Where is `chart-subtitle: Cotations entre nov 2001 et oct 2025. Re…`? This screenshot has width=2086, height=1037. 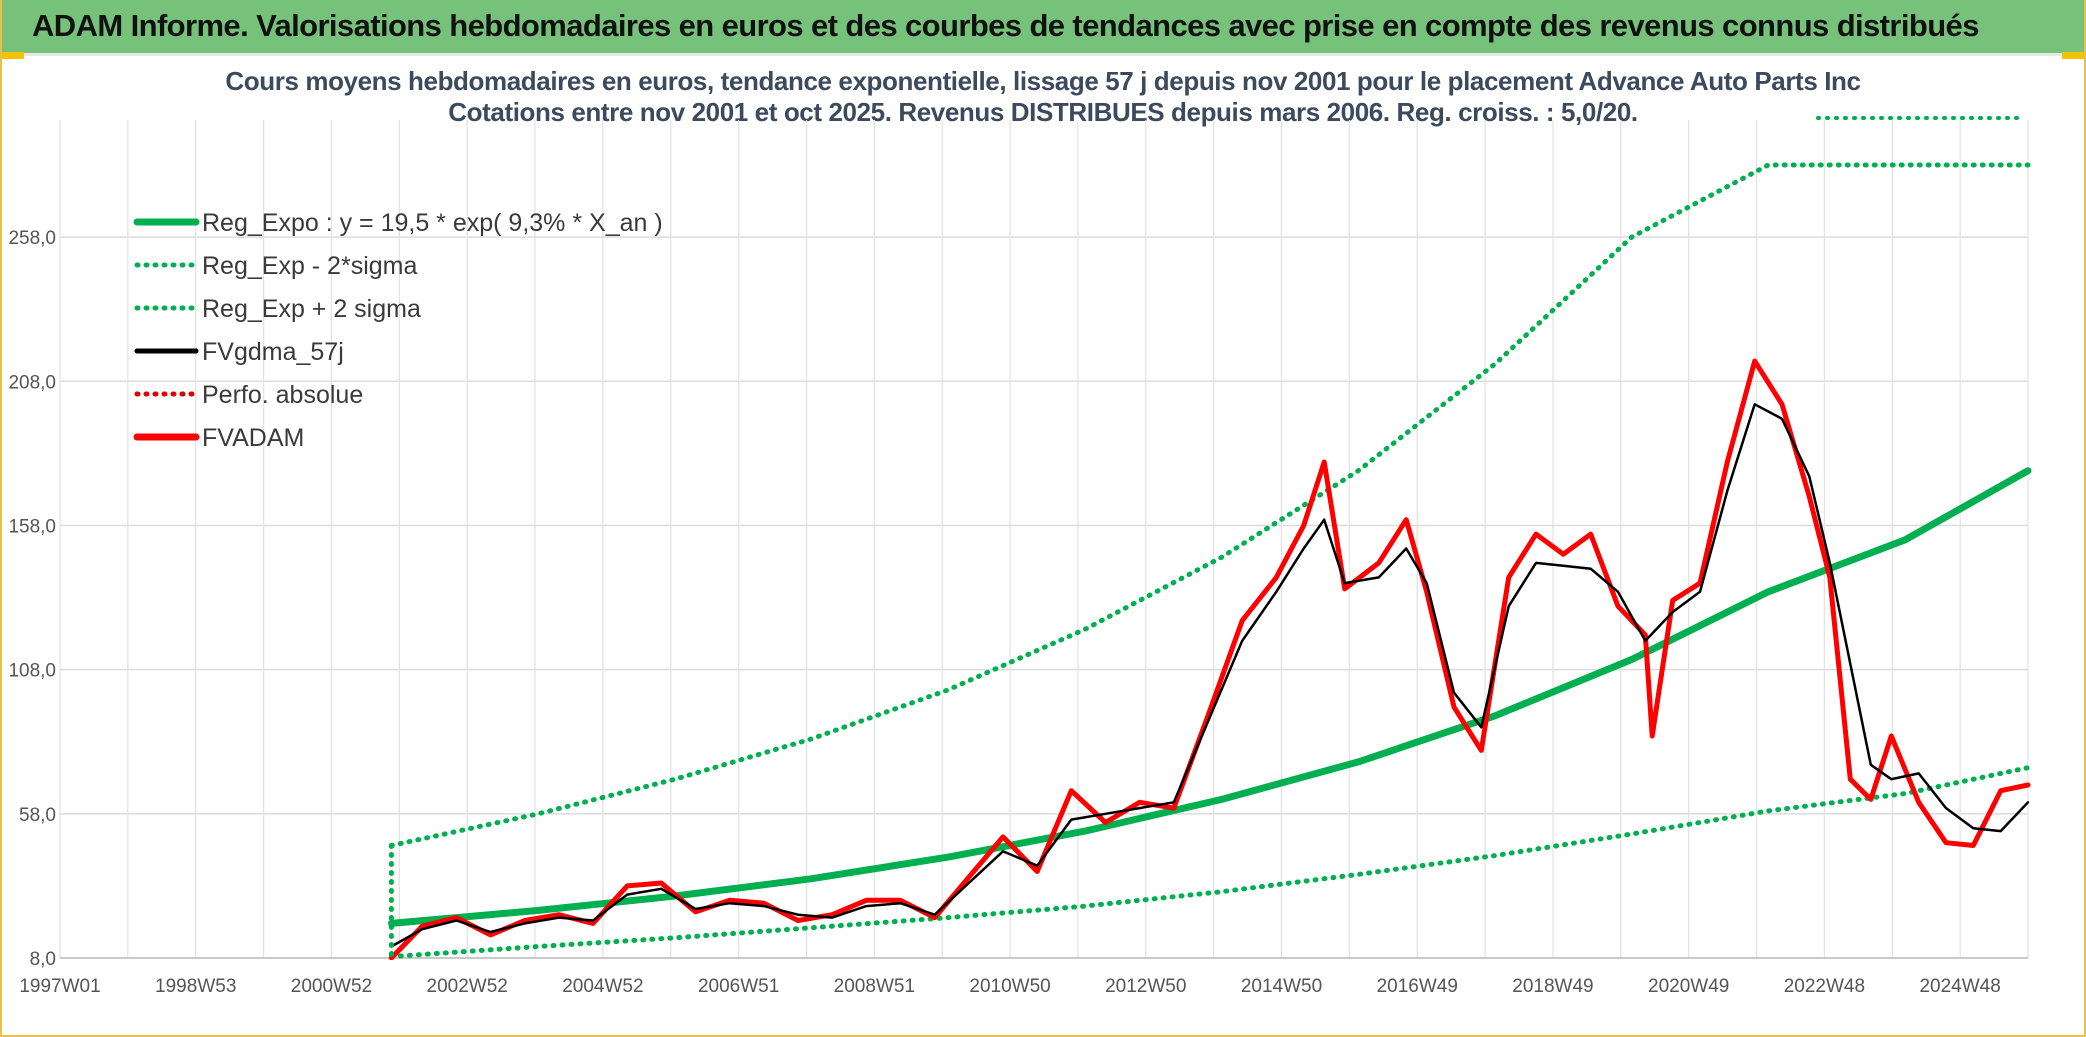 chart-subtitle: Cotations entre nov 2001 et oct 2025. Re… is located at coordinates (1043, 112).